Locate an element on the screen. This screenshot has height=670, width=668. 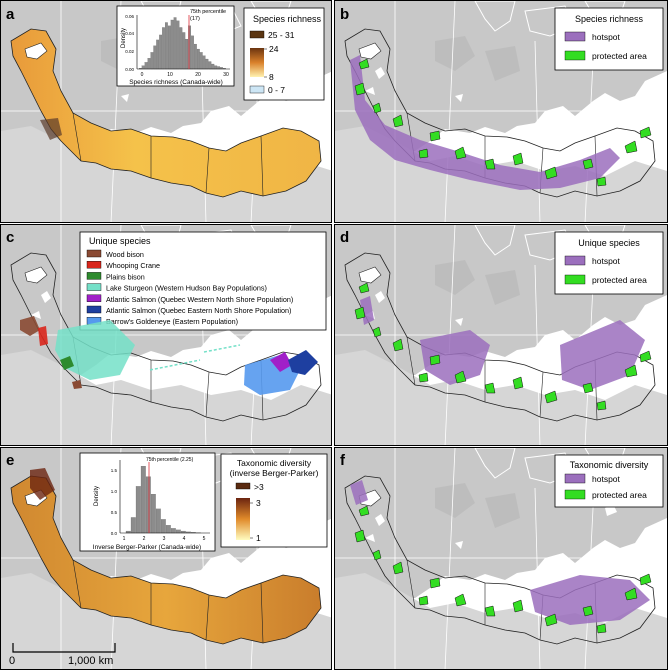
panel-label-f: f is located at coordinates (343, 460).